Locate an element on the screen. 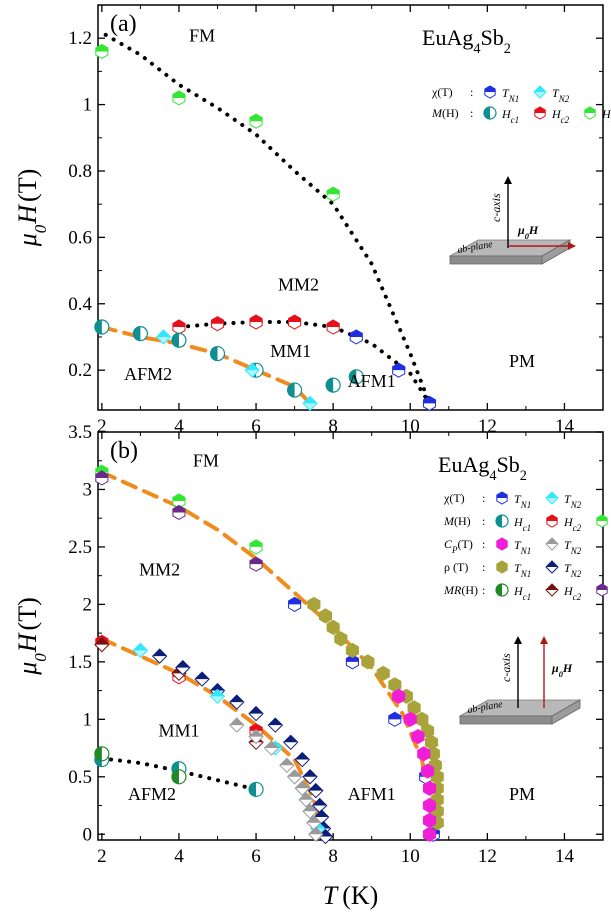 This screenshot has width=611, height=923. legend-marker-circle-darkgreen is located at coordinates (502, 590).